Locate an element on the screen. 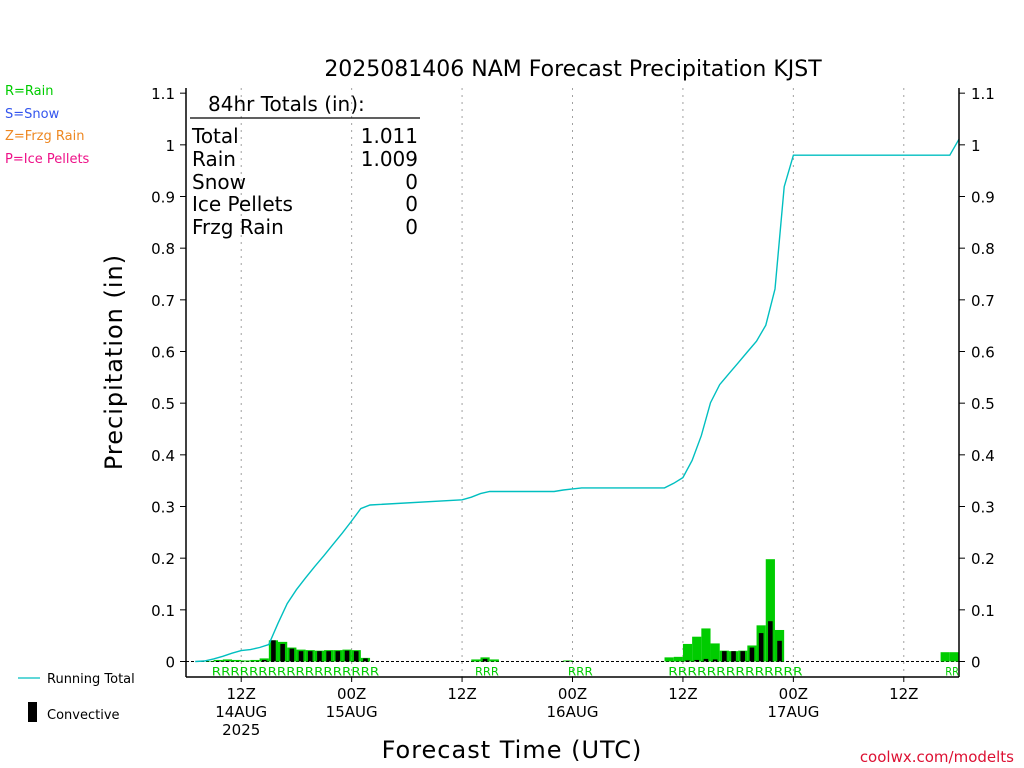 This screenshot has width=1024, height=768. x-tick-label-0-line2: 14AUG is located at coordinates (241, 712).